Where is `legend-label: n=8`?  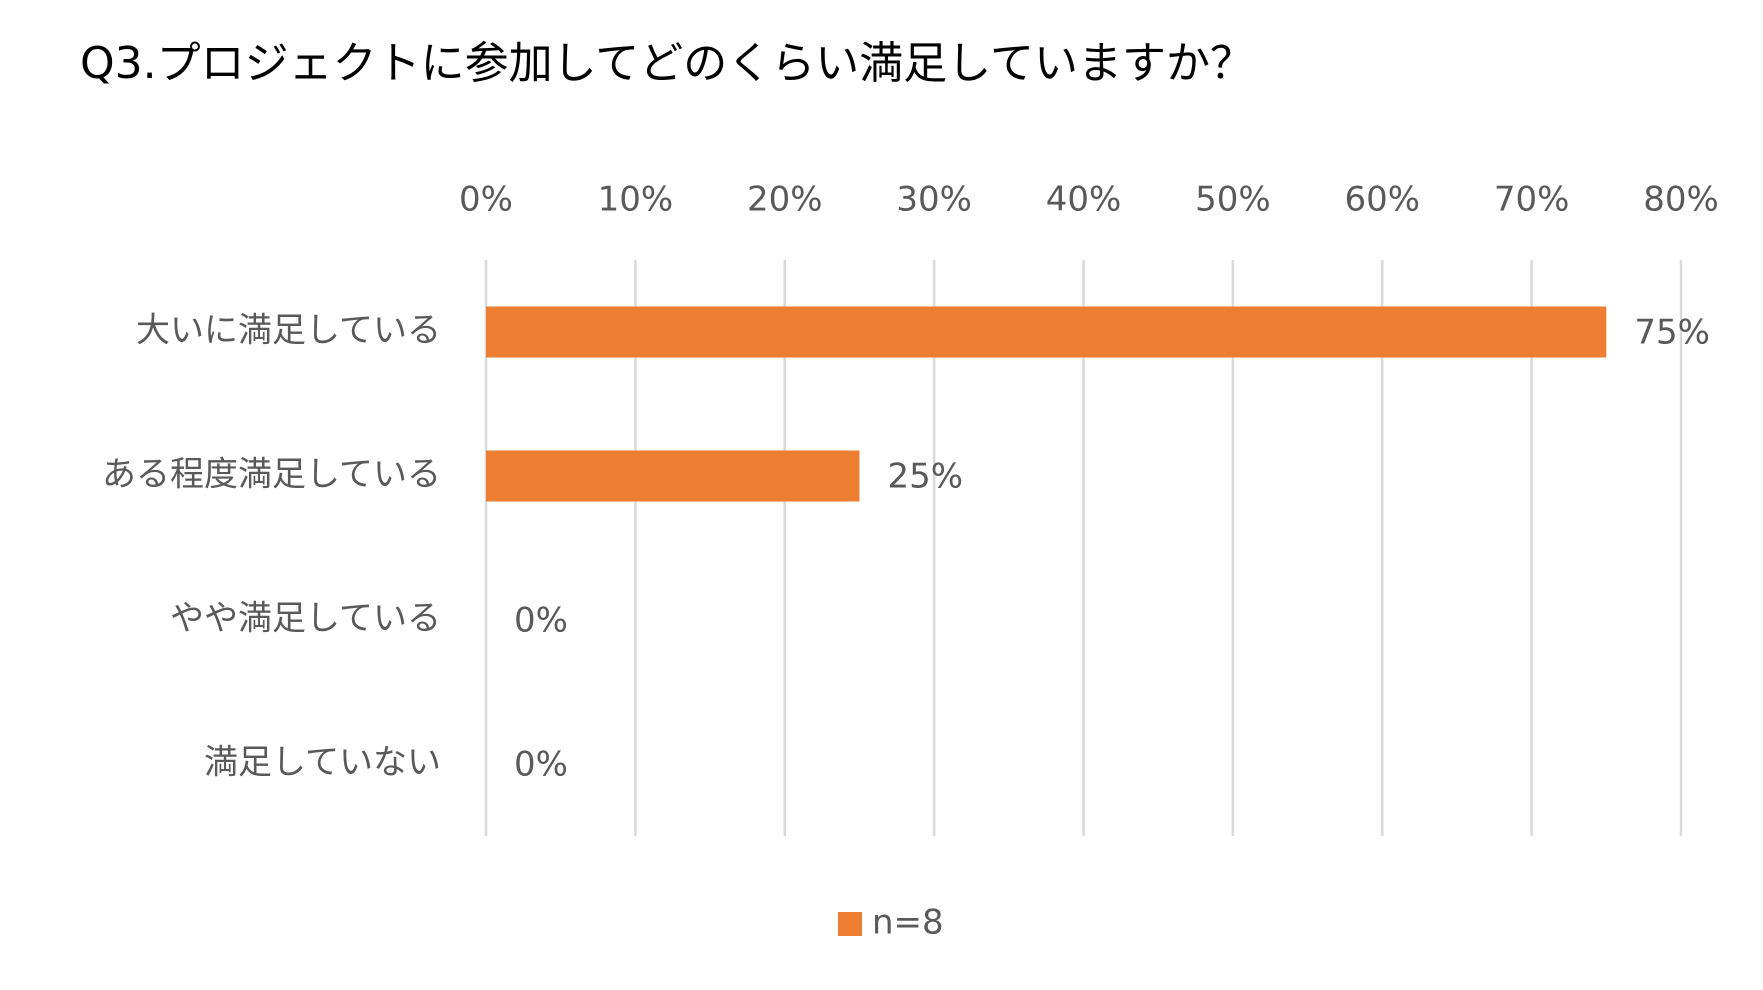
legend-label: n=8 is located at coordinates (908, 923).